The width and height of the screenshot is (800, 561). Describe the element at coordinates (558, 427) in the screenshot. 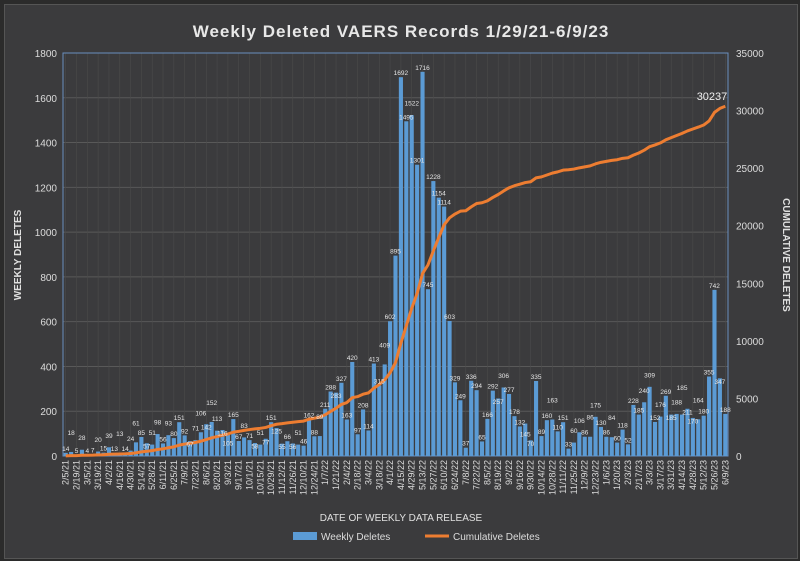

I see `bar-data-label: 110` at that location.